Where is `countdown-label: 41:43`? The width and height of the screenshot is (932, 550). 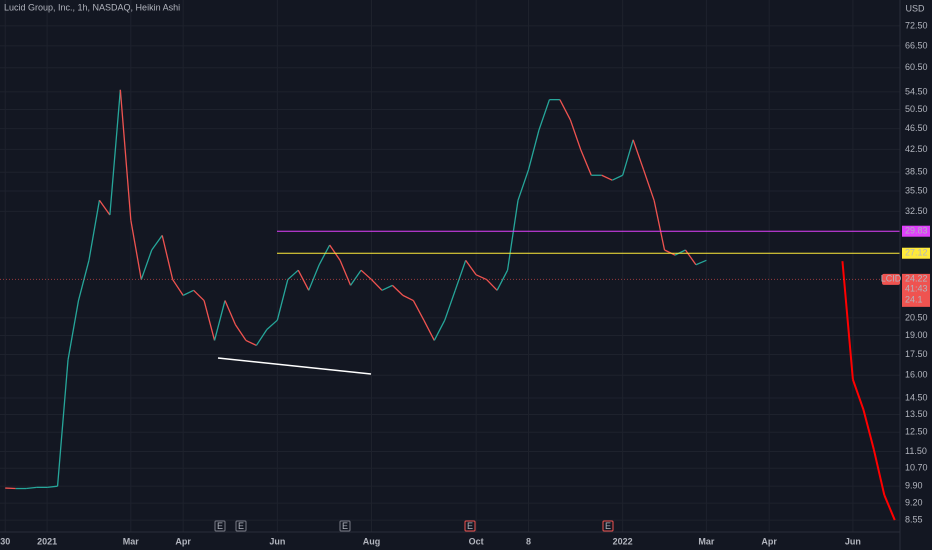 countdown-label: 41:43 is located at coordinates (916, 289).